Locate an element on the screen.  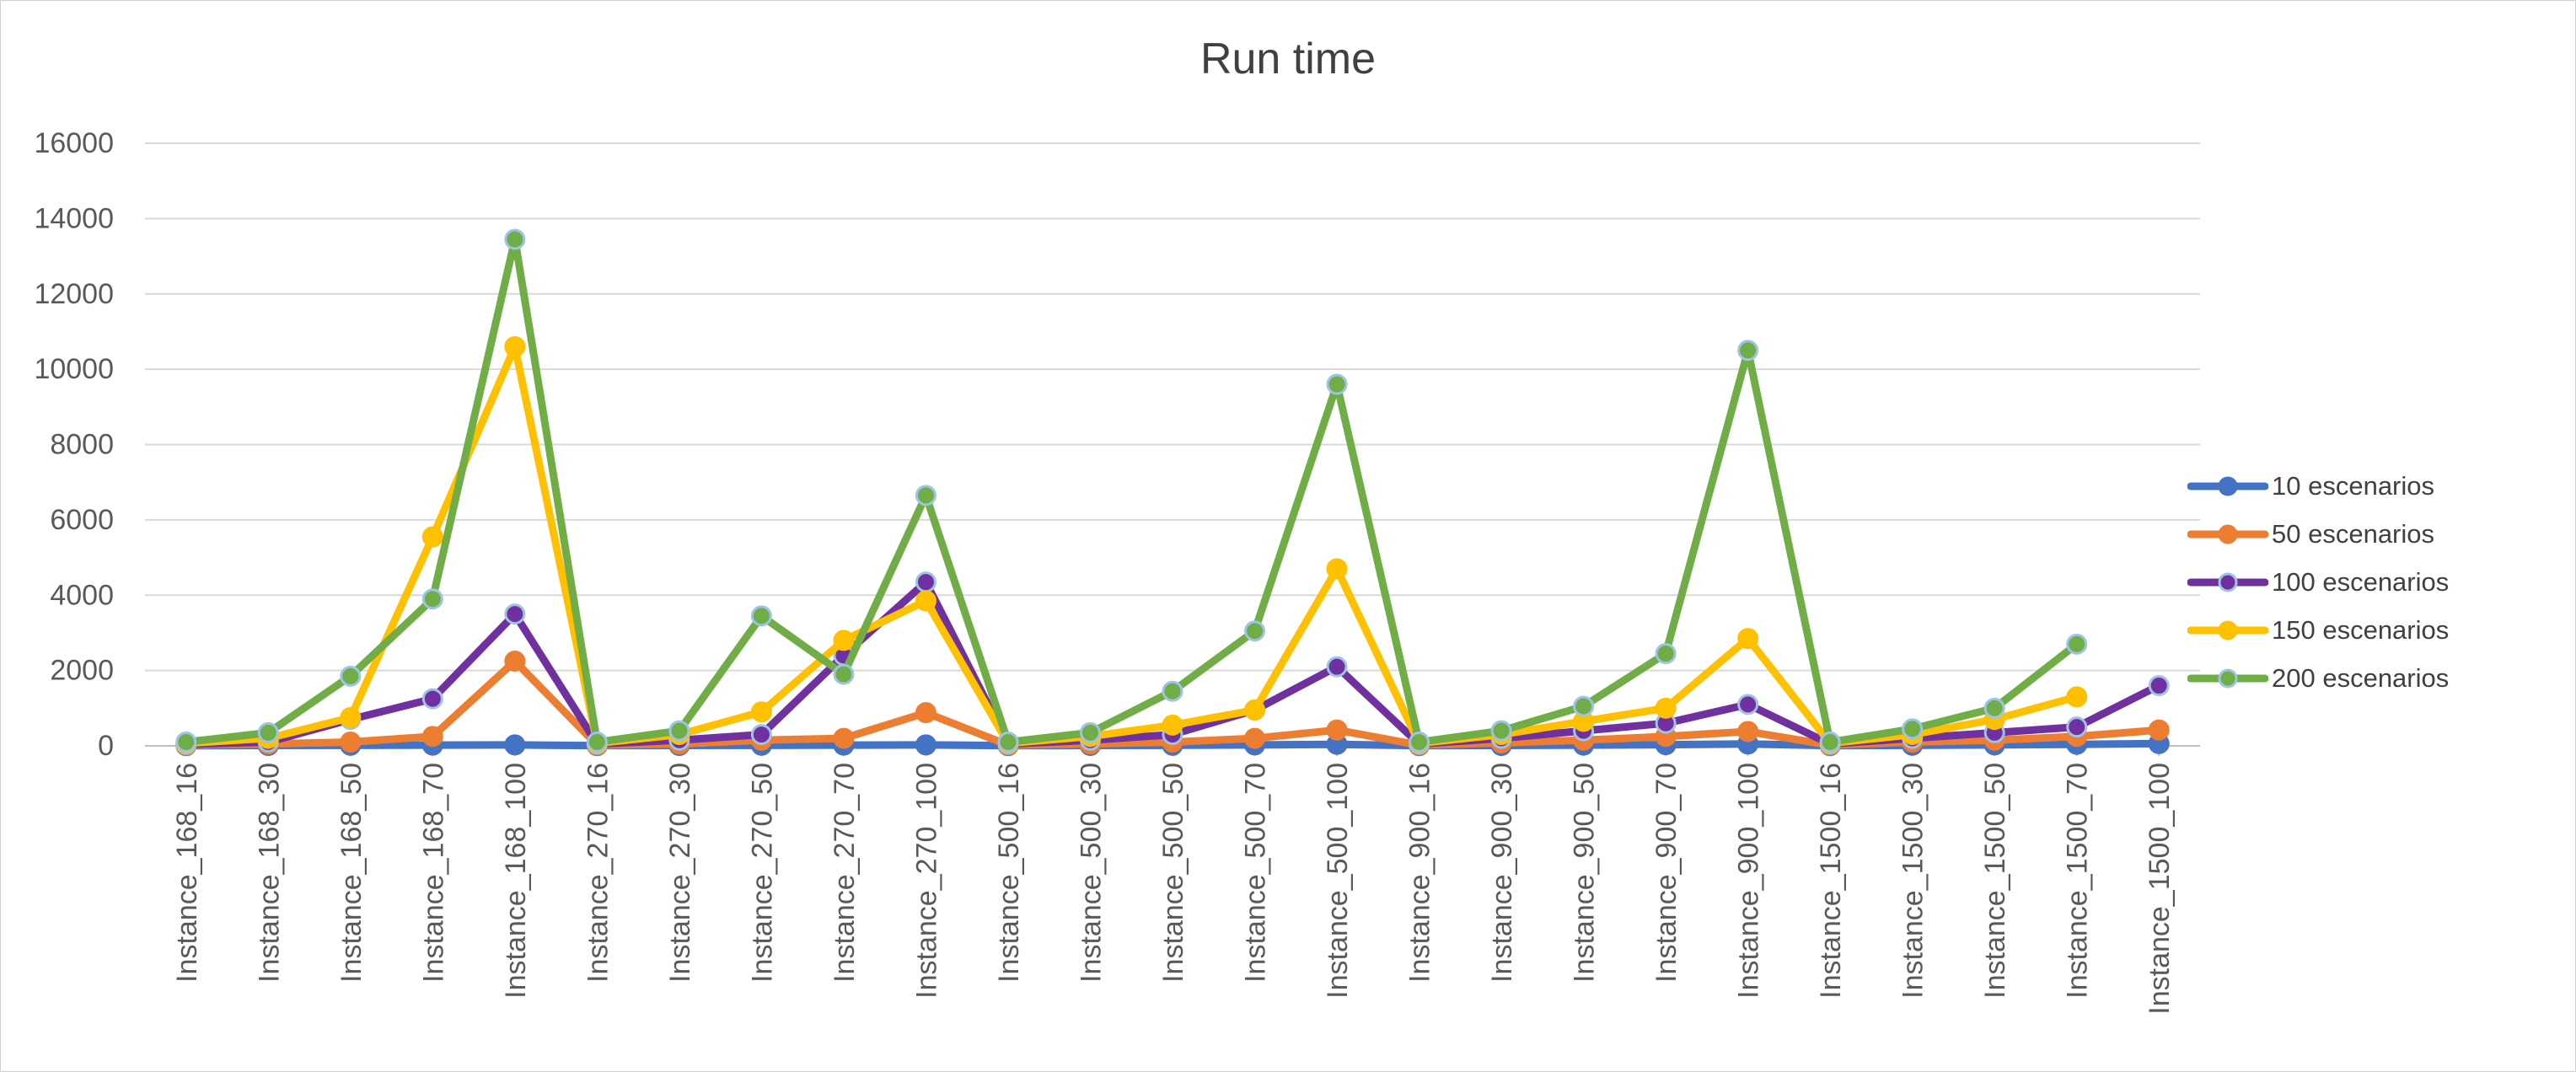
legend-label: 200 escenarios is located at coordinates (2361, 677).